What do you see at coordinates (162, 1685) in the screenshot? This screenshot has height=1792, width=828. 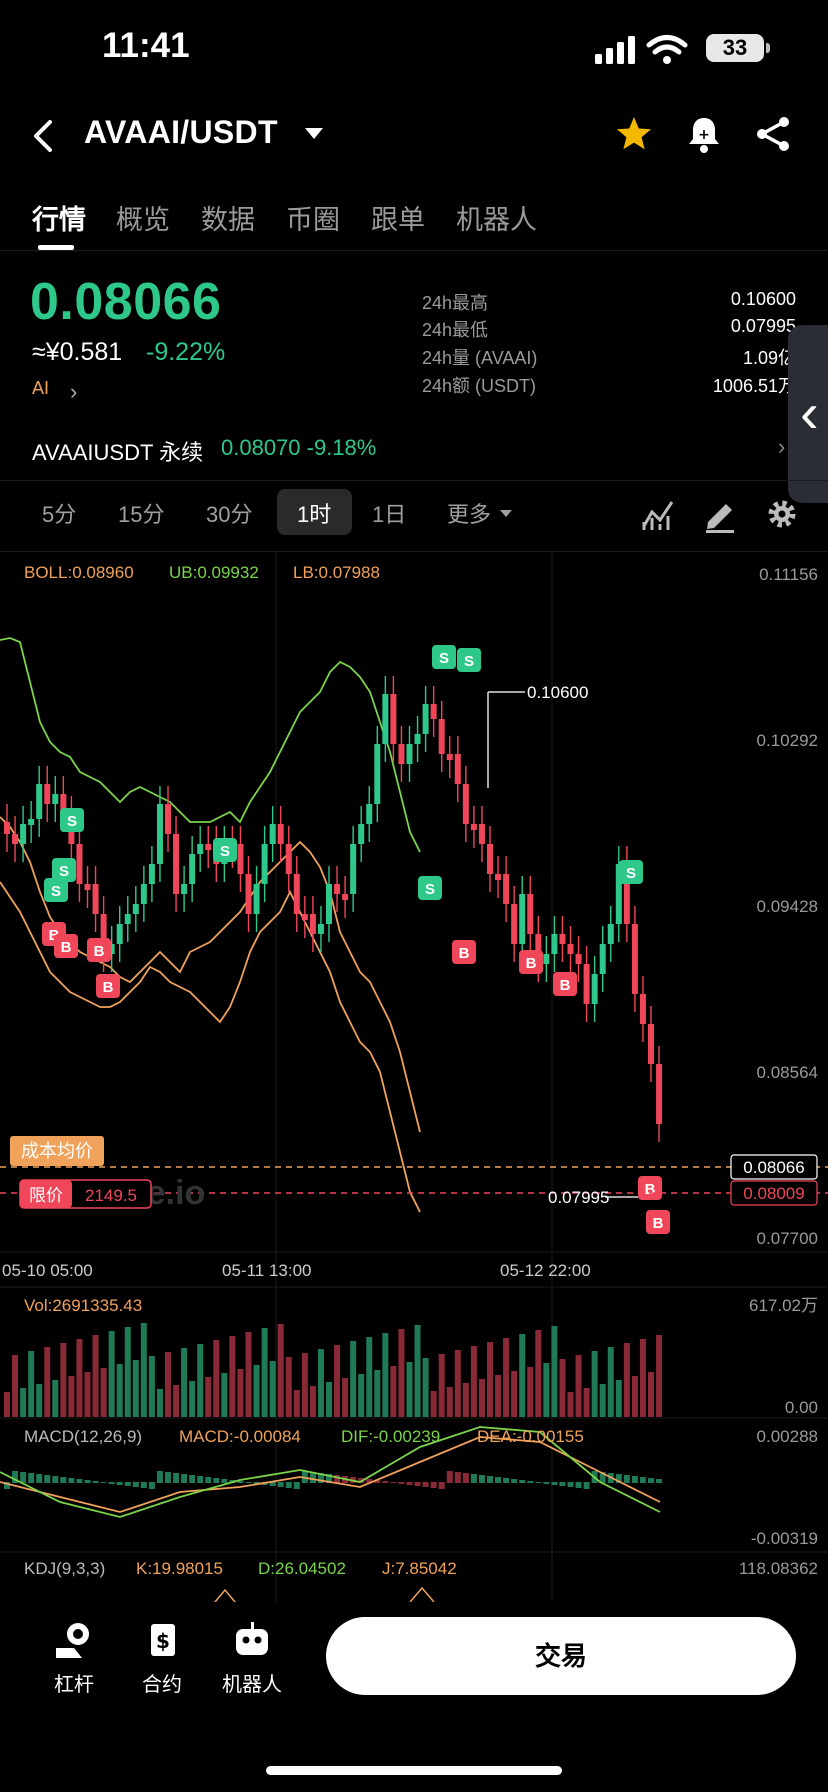 I see `nav-futures-label: 合约` at bounding box center [162, 1685].